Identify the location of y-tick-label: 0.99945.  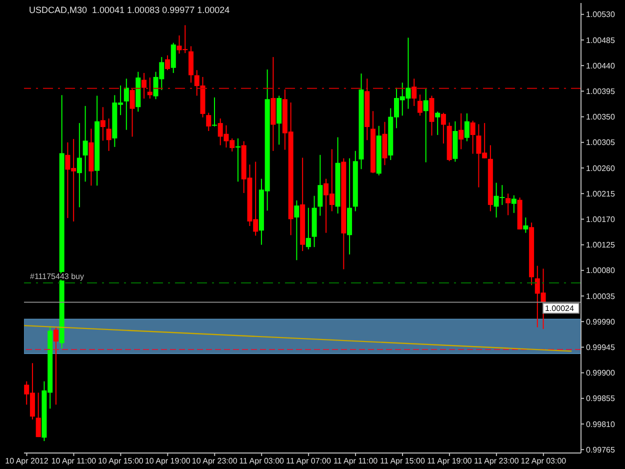
(601, 347).